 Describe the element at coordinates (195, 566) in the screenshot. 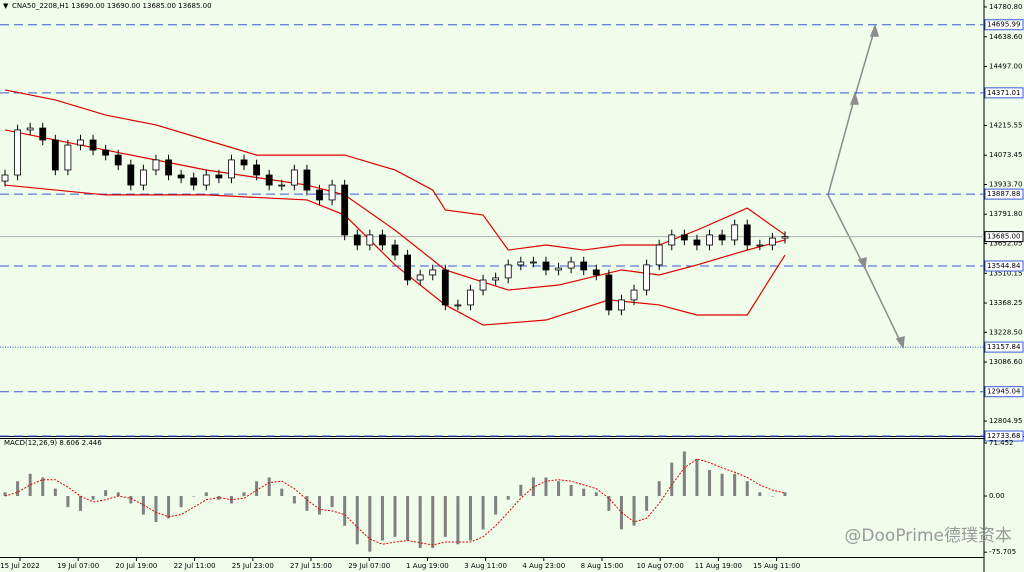

I see `x-tick-label: 22 Jul 11:00` at that location.